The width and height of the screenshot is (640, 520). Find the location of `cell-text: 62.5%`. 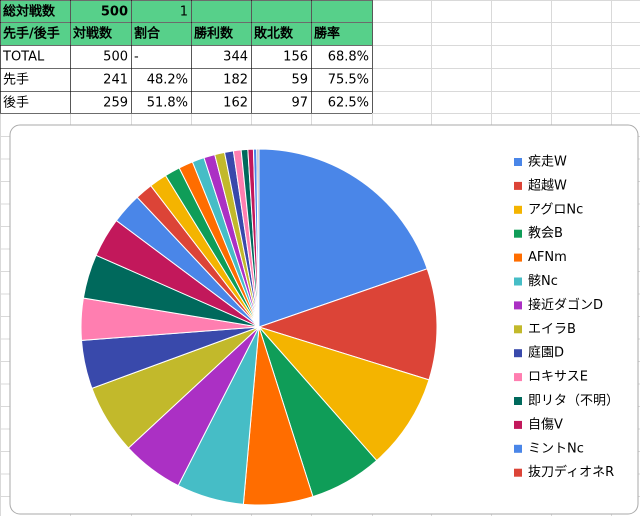

cell-text: 62.5% is located at coordinates (348, 103).